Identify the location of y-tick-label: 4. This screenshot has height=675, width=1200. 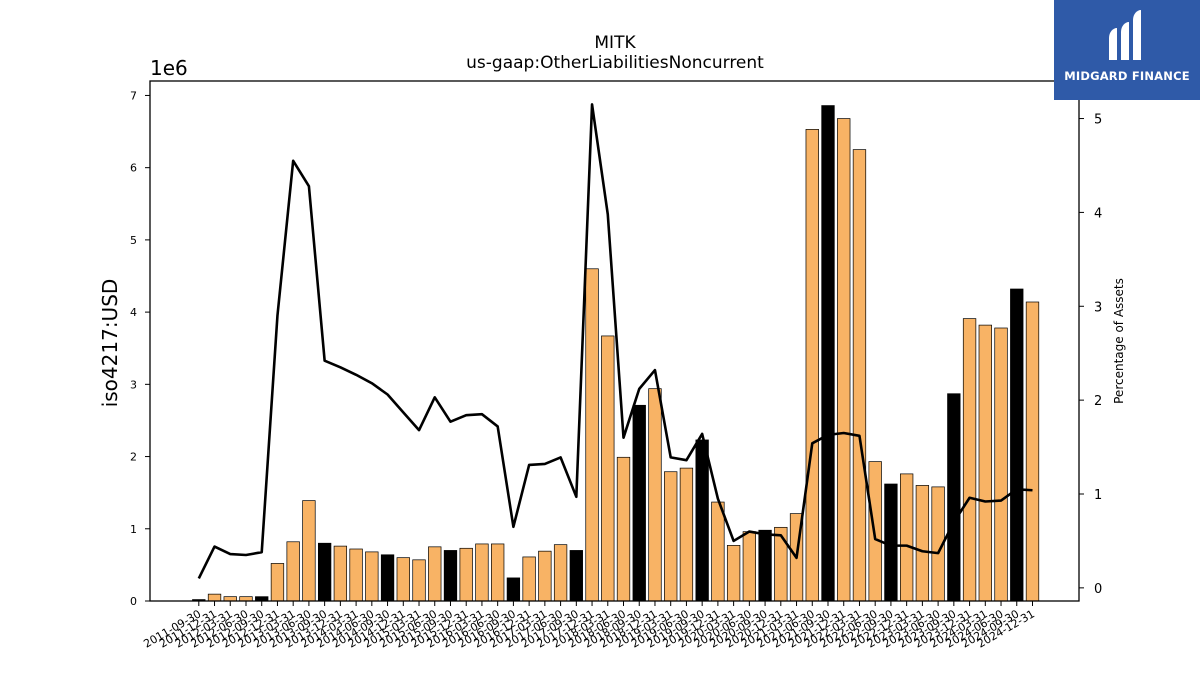
(133, 312).